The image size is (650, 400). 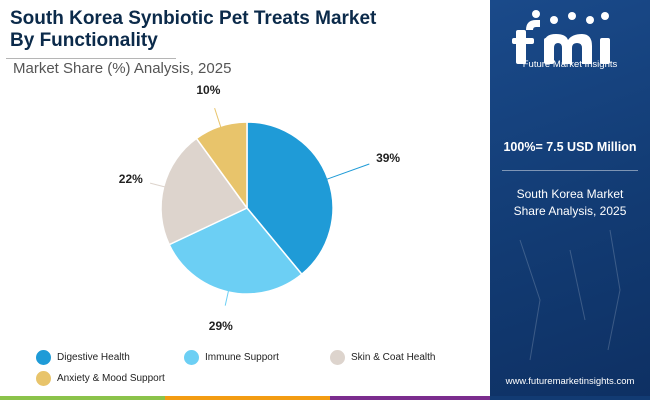 What do you see at coordinates (227, 296) in the screenshot?
I see `leader-line-immune-support` at bounding box center [227, 296].